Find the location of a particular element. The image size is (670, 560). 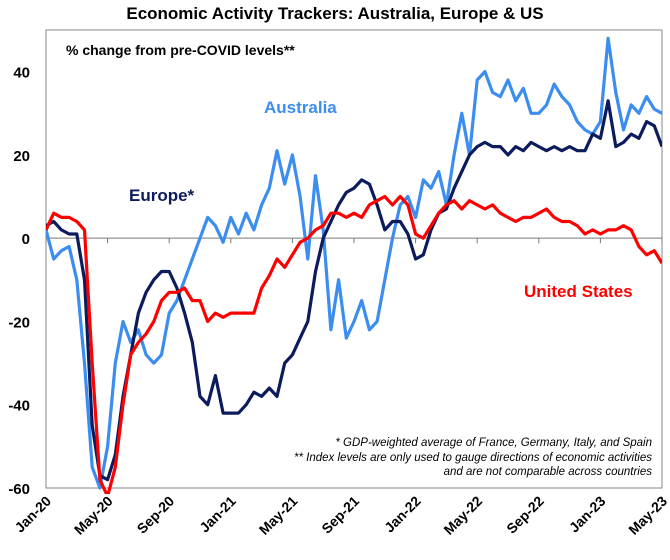

y-tick-label: -40 is located at coordinates (19, 406).